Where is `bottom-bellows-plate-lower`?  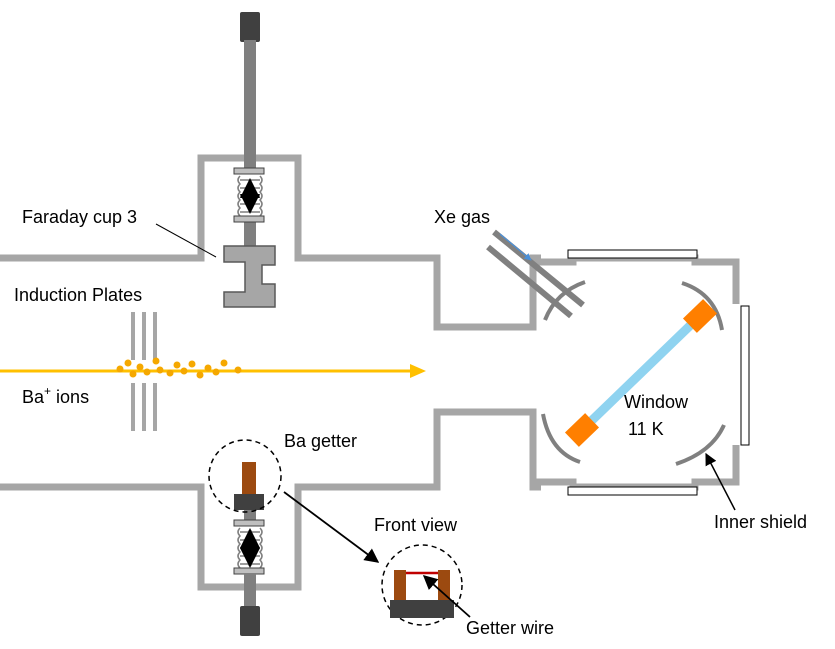
bottom-bellows-plate-lower is located at coordinates (249, 571).